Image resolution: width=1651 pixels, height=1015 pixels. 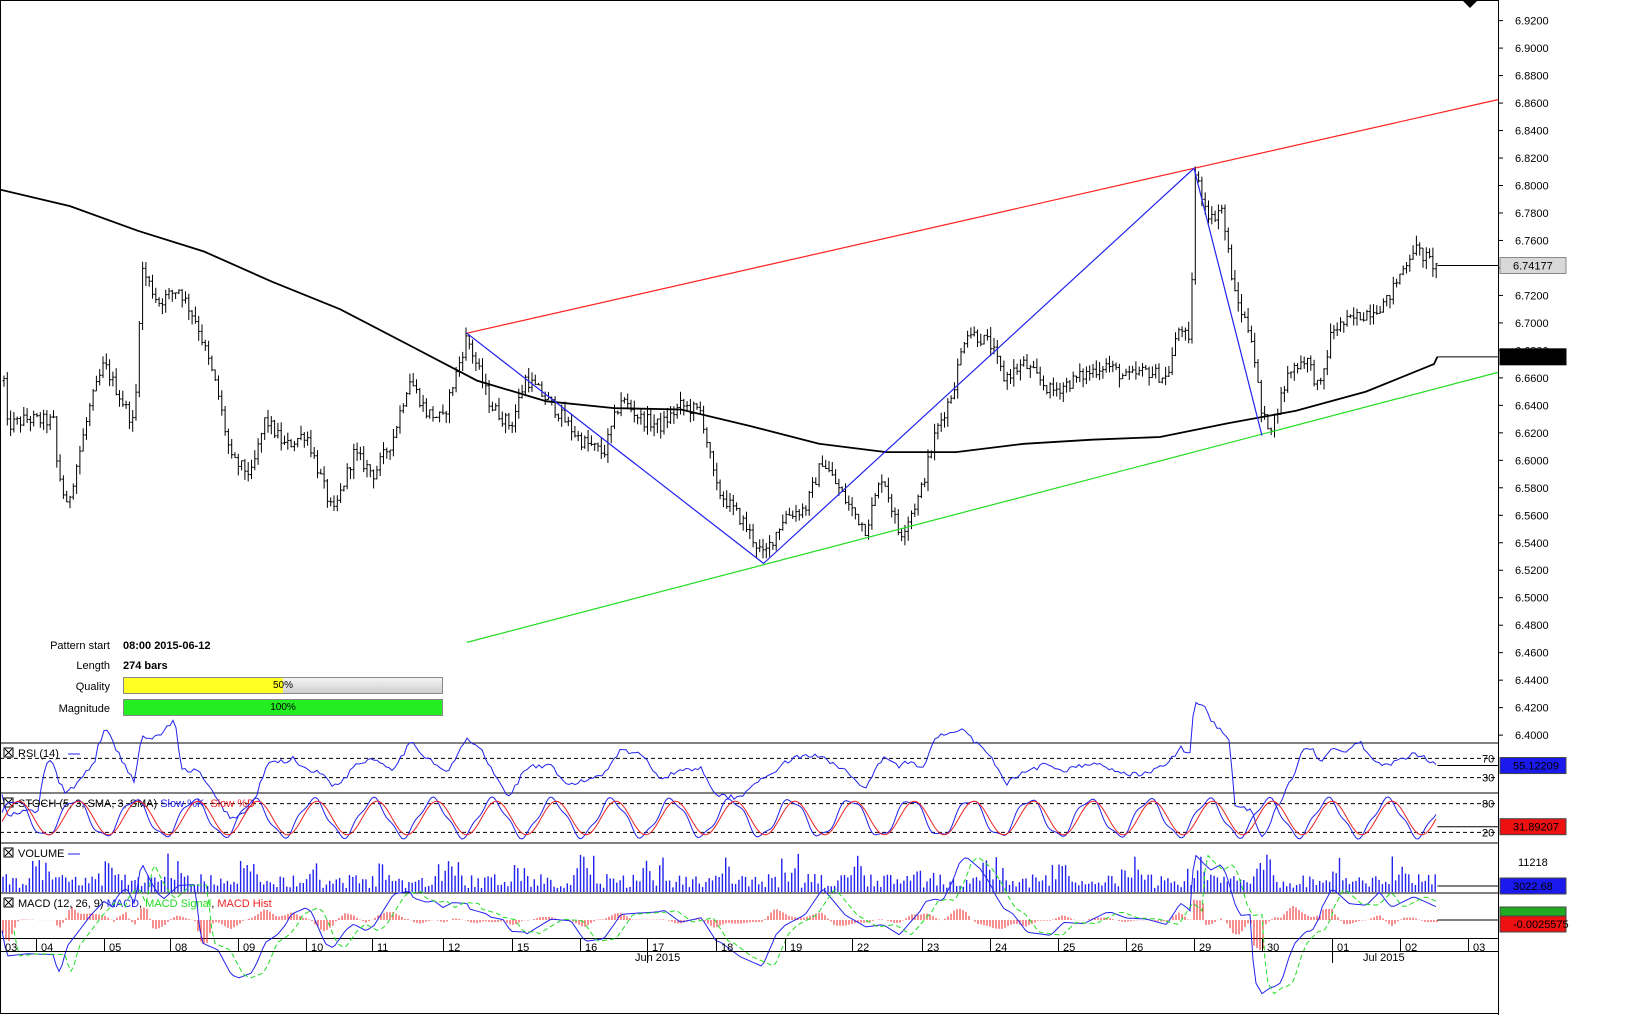 I want to click on price-tick-label: 6.6400, so click(x=1532, y=406).